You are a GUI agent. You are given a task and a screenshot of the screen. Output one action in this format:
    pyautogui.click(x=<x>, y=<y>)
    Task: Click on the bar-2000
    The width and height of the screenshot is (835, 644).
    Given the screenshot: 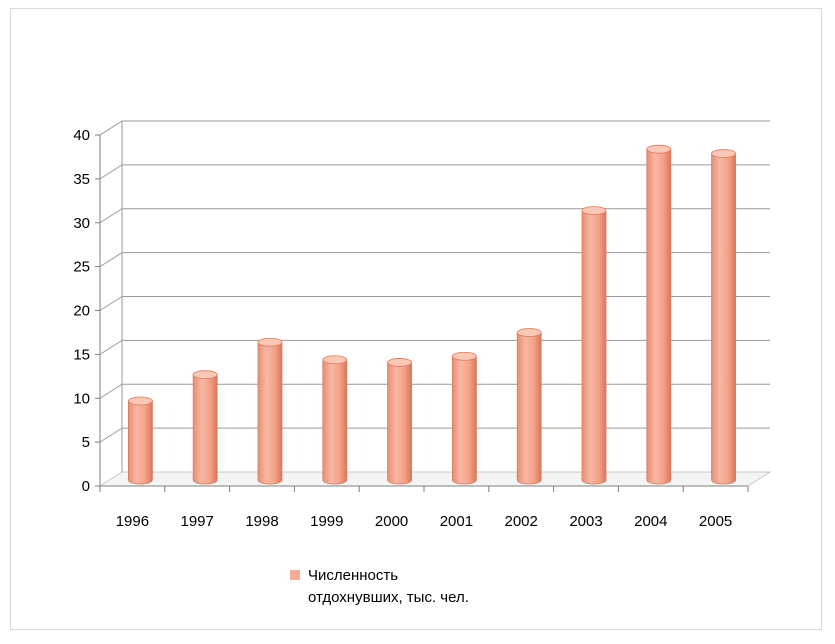 What is the action you would take?
    pyautogui.click(x=400, y=421)
    